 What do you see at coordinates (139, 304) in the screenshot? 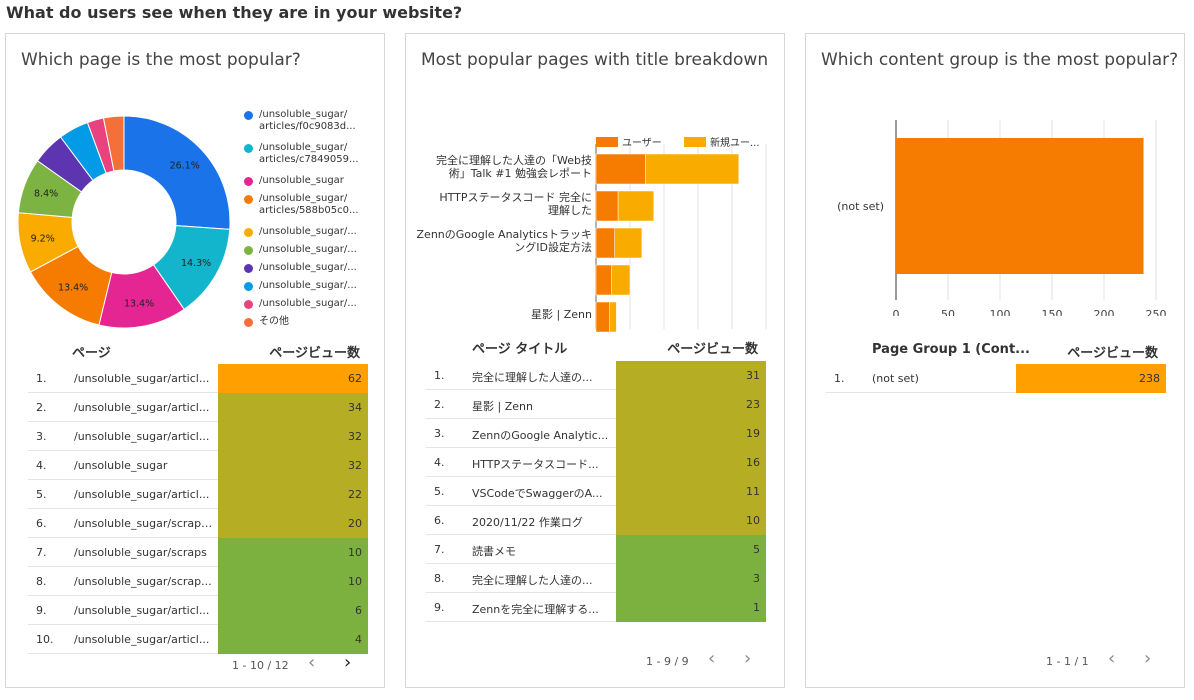
I see `slice-label: 13.4%` at bounding box center [139, 304].